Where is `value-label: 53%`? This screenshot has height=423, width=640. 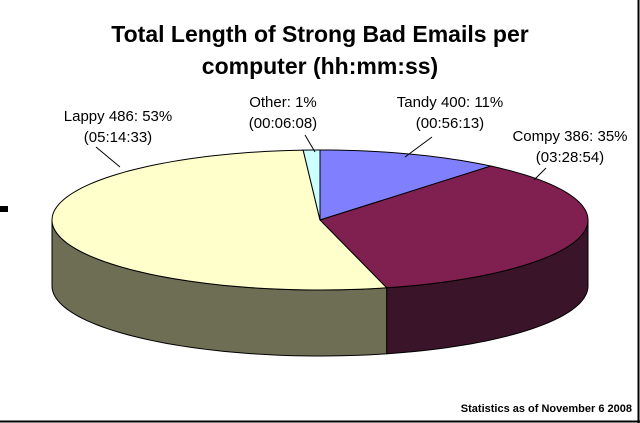 value-label: 53% is located at coordinates (157, 116).